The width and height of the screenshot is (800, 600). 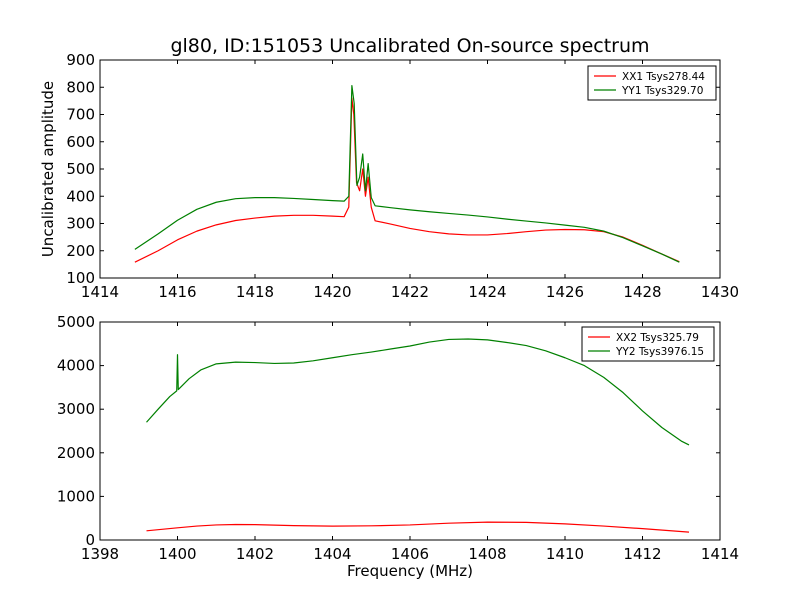 I want to click on y-tick-label: 200, so click(x=80, y=251).